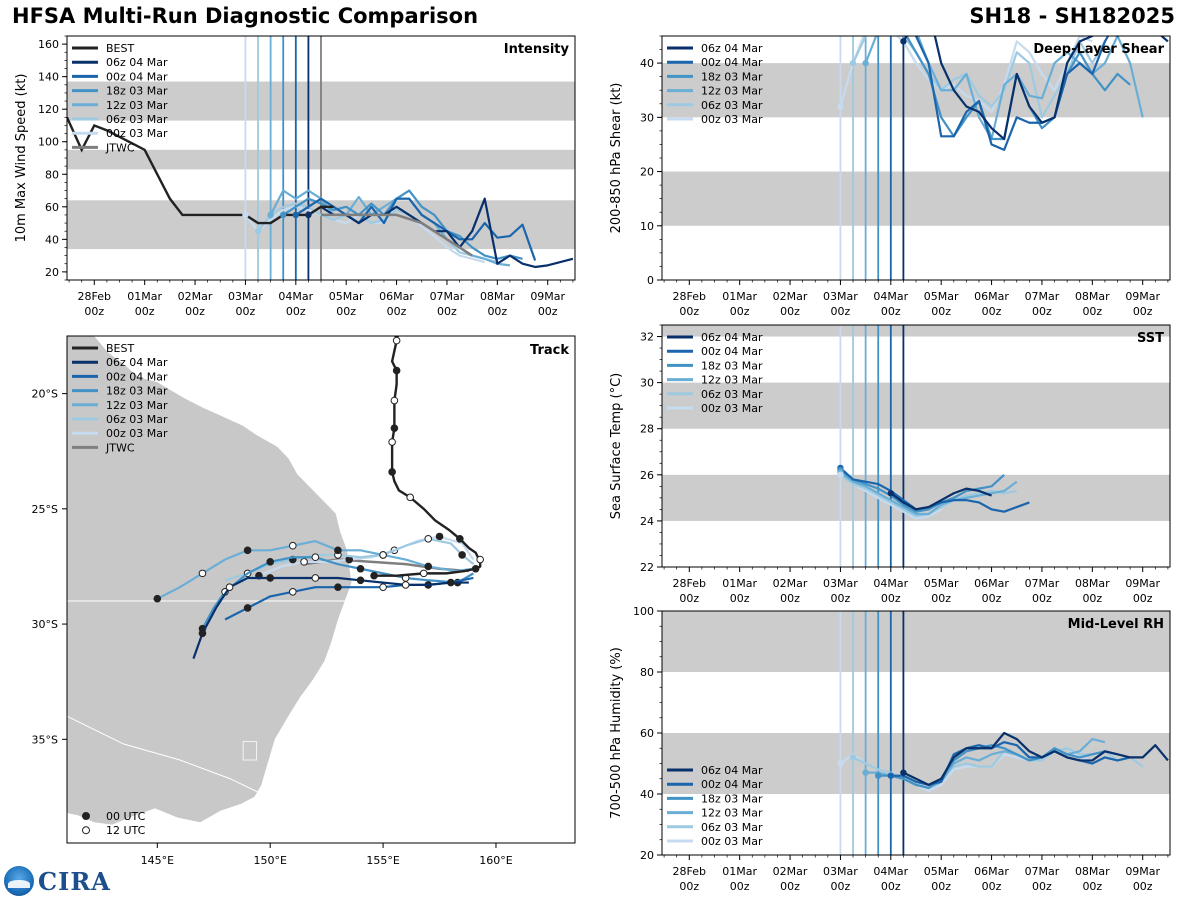 The width and height of the screenshot is (1200, 900). I want to click on shear-legend-label: 06z 04 Mar, so click(732, 48).